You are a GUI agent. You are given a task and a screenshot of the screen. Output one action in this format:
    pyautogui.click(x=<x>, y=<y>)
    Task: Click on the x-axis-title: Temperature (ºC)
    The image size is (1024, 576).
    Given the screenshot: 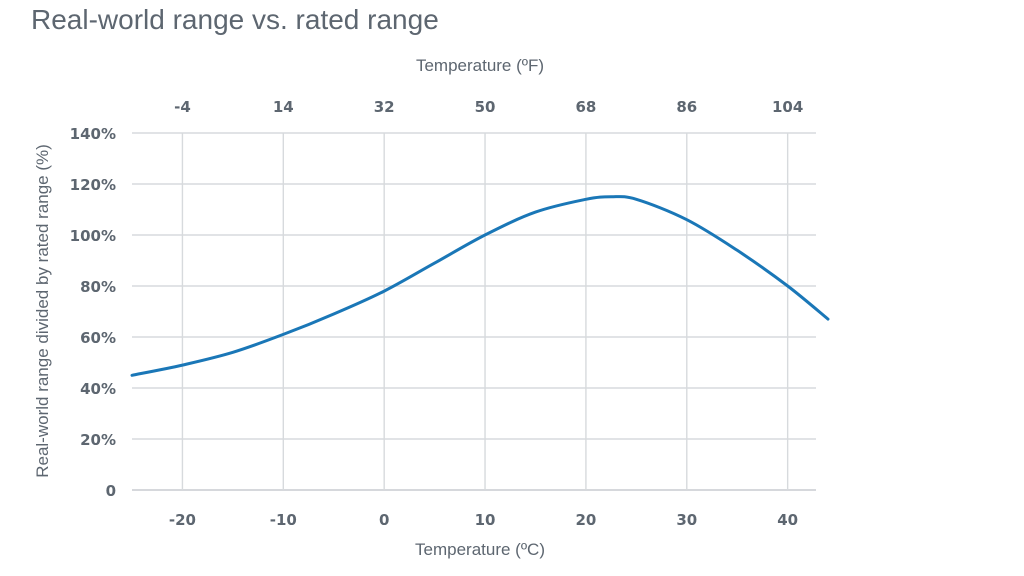 What is the action you would take?
    pyautogui.click(x=480, y=549)
    